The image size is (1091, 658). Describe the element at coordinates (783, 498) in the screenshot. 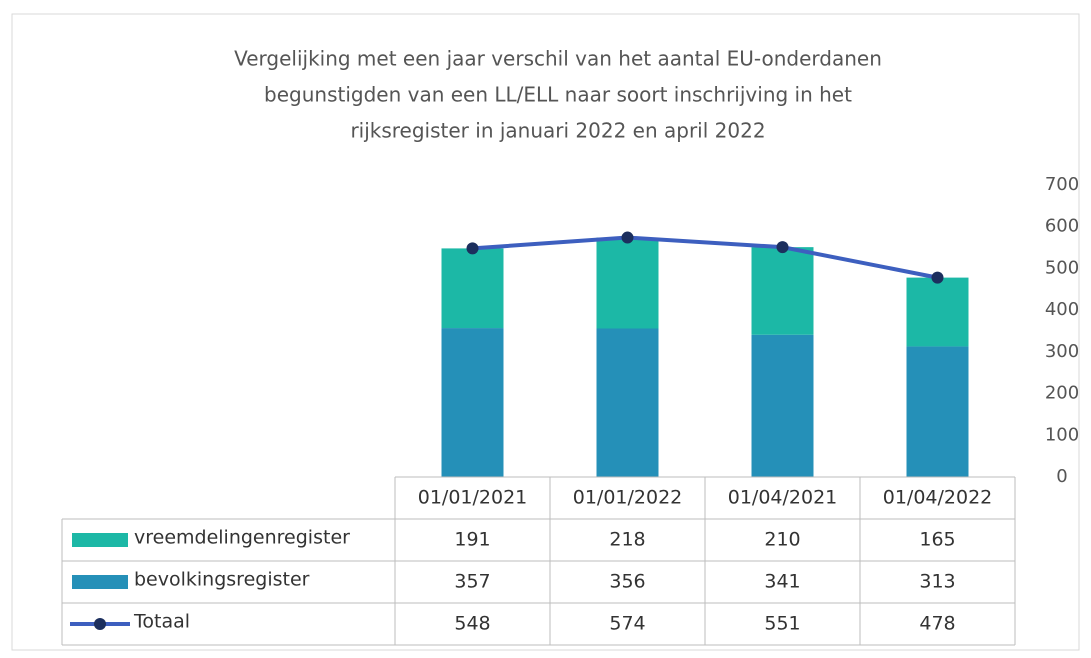

I see `x-tick-label: 01/04/2021` at that location.